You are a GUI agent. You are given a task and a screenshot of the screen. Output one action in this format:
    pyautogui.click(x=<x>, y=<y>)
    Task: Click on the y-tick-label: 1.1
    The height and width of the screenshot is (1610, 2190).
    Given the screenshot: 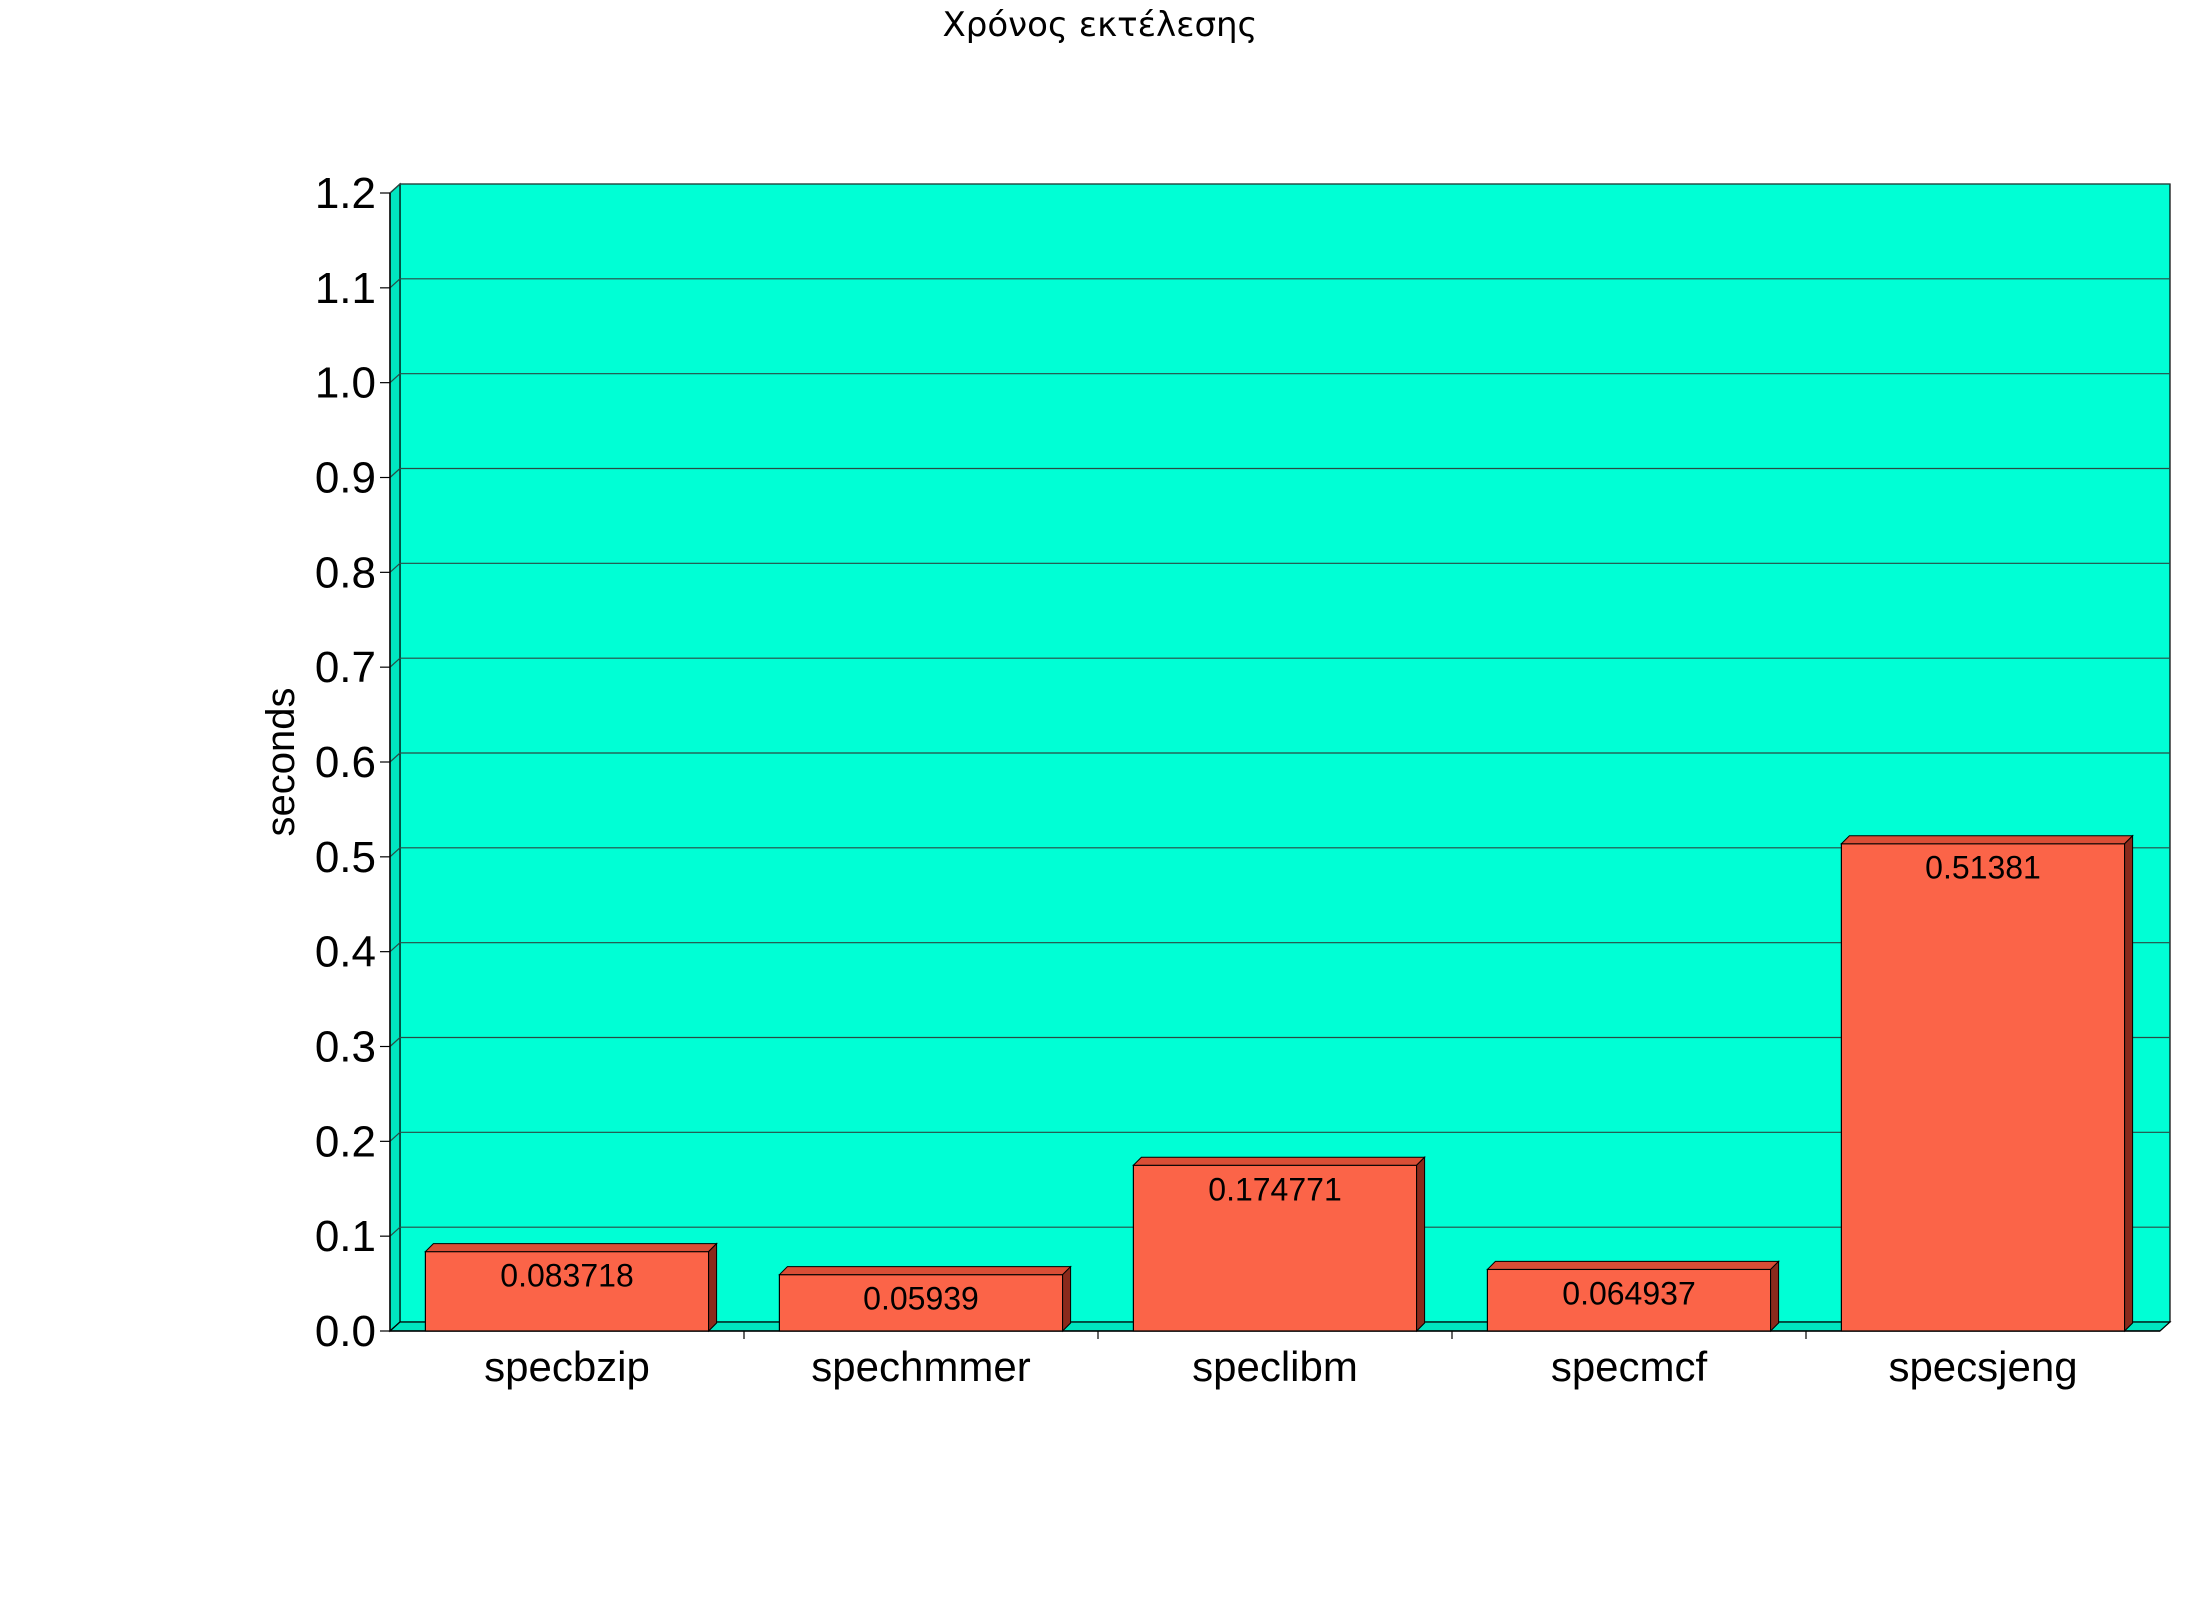 What is the action you would take?
    pyautogui.click(x=345, y=288)
    